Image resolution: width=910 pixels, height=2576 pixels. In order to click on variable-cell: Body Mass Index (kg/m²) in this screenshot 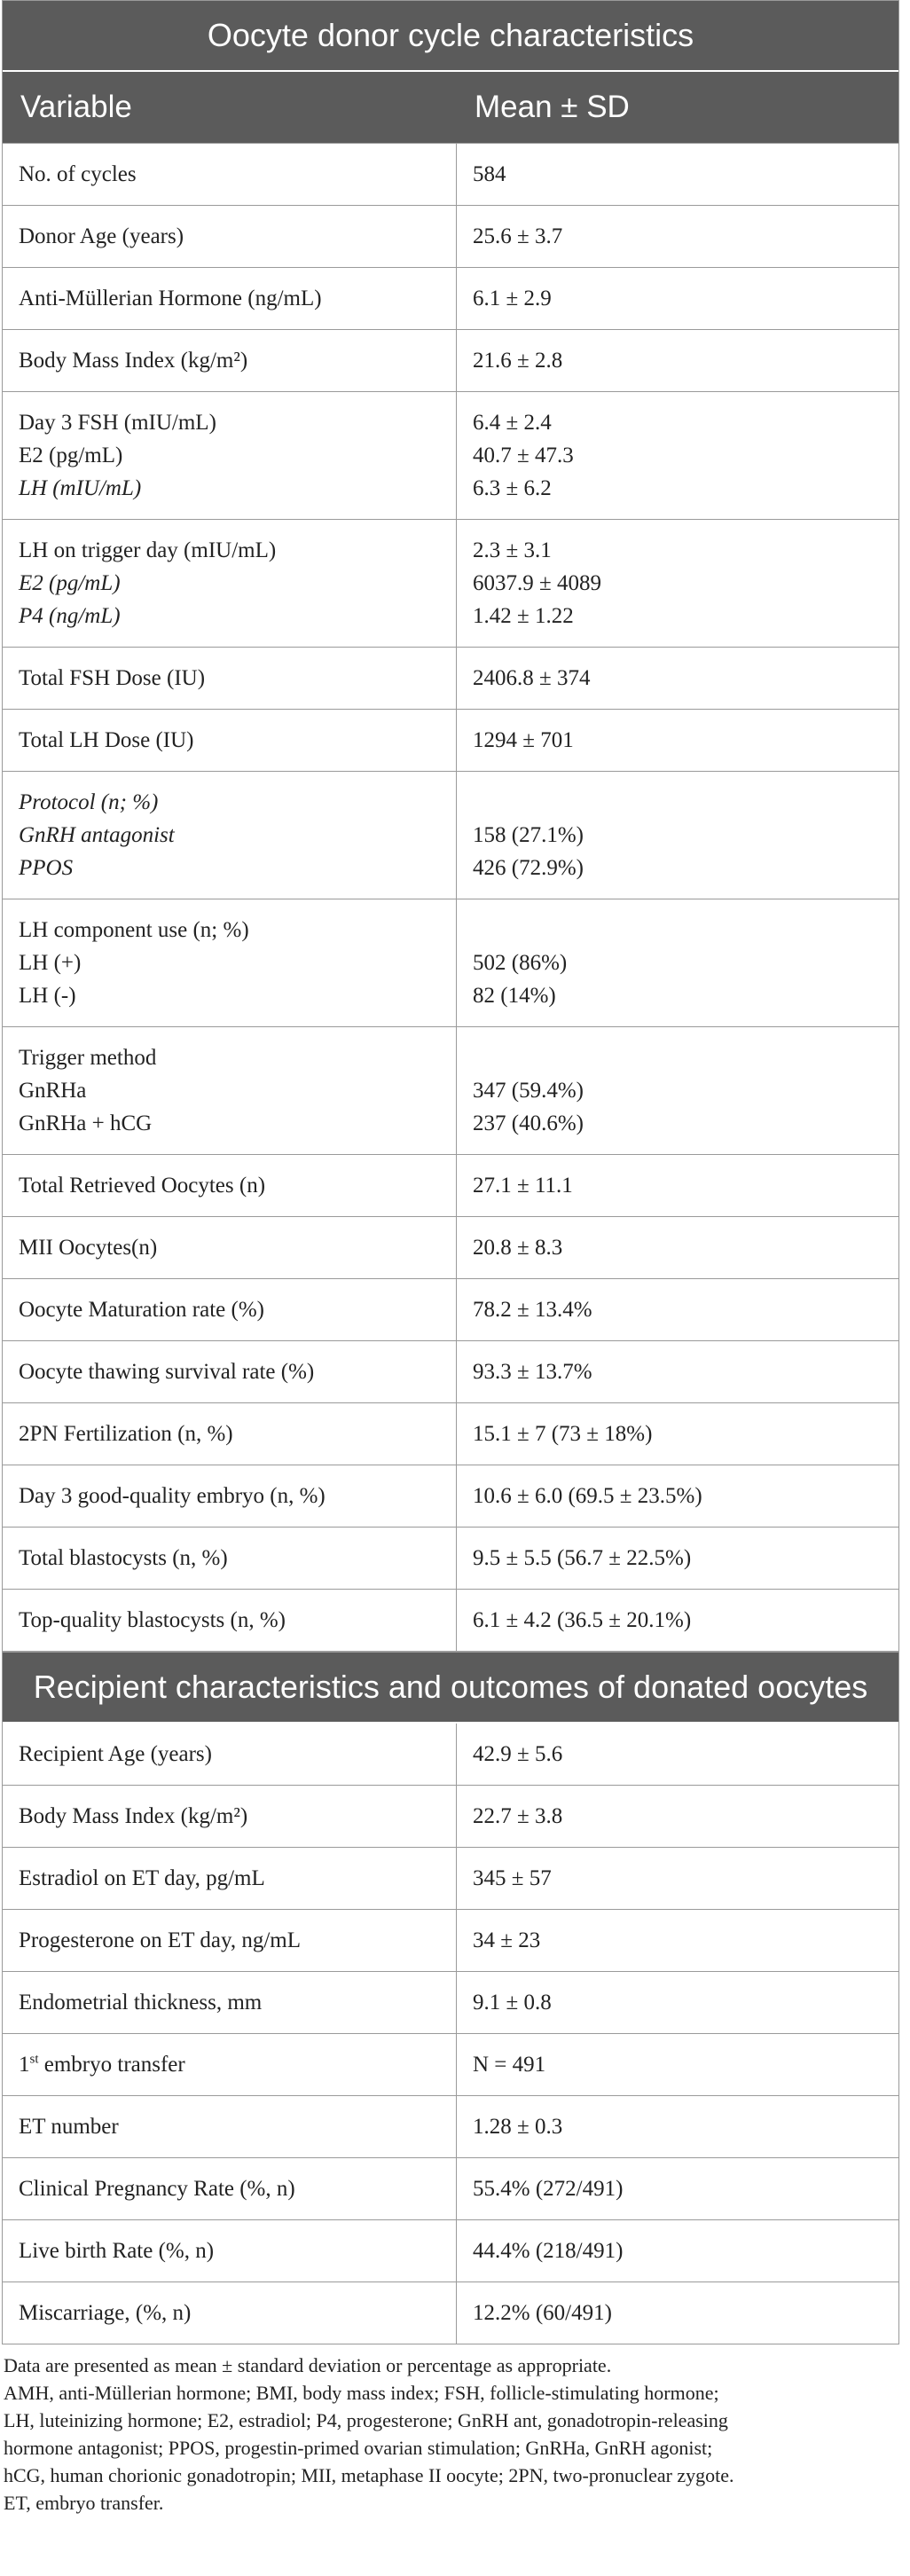, I will do `click(230, 360)`.